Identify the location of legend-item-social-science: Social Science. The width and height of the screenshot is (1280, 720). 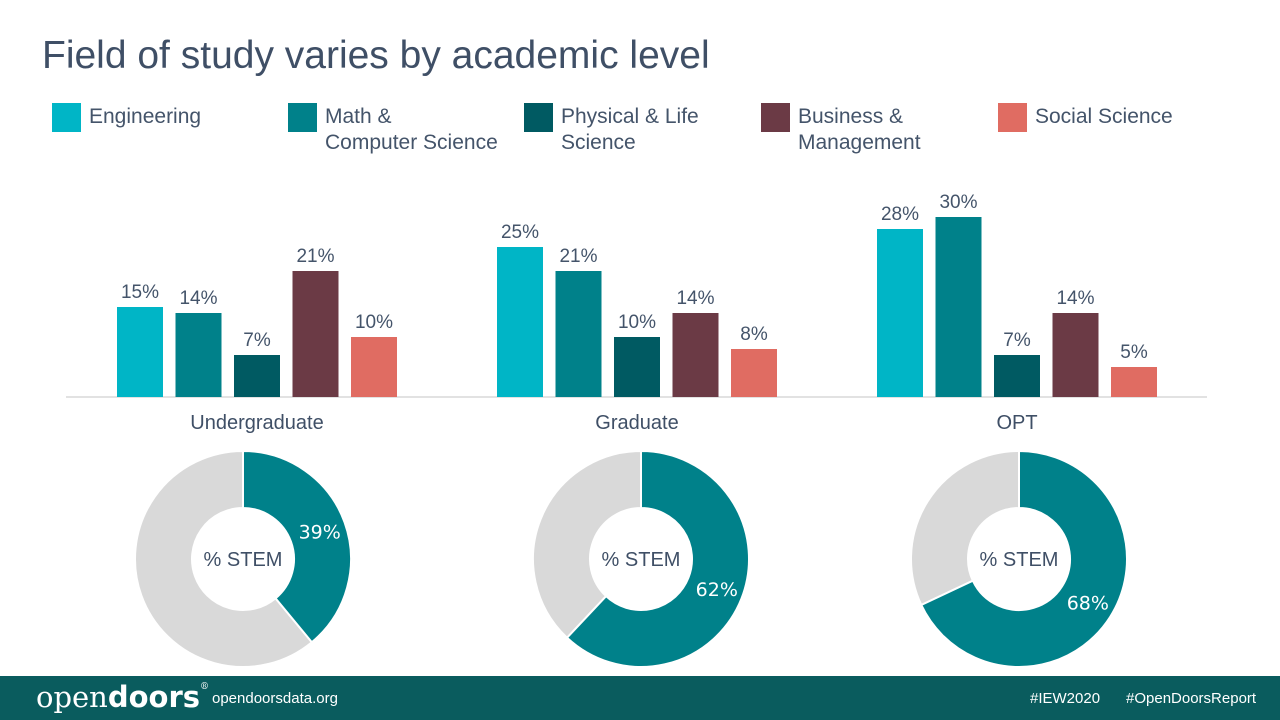
(1085, 117).